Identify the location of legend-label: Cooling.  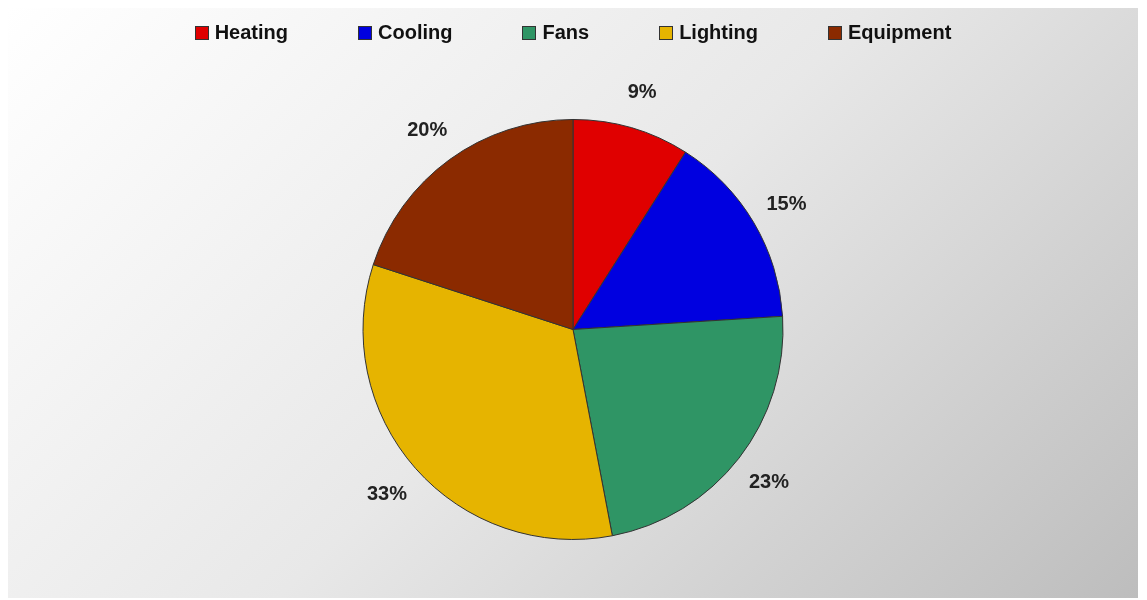
(415, 32).